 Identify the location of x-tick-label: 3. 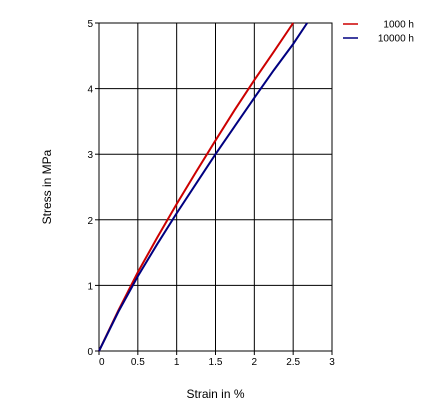
(332, 362).